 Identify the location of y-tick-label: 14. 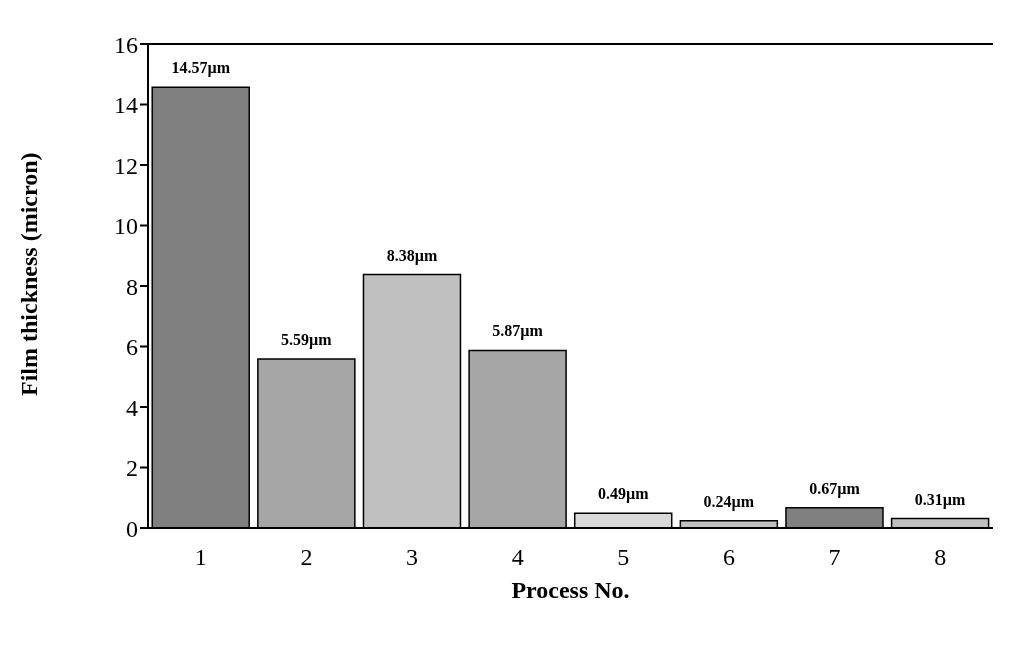
(126, 105).